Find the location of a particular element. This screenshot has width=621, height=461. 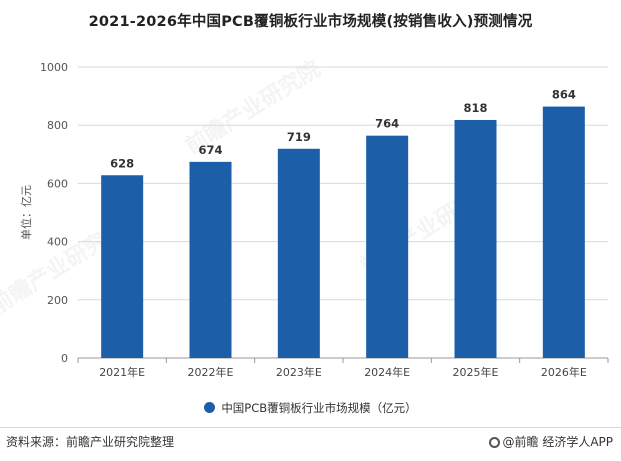

data-label: 764 is located at coordinates (387, 124).